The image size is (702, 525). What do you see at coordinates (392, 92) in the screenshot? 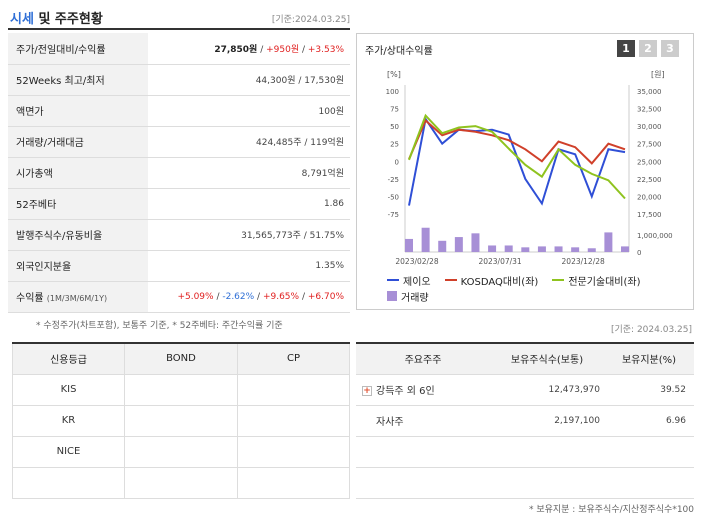
I see `y-tick-label-left: 100` at bounding box center [392, 92].